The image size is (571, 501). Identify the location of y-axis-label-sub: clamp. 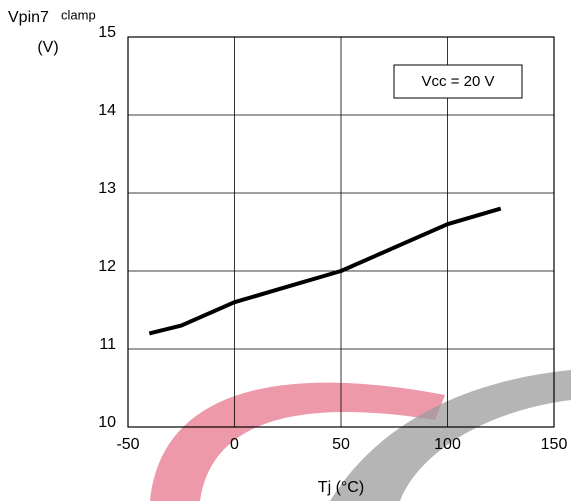
(78, 14).